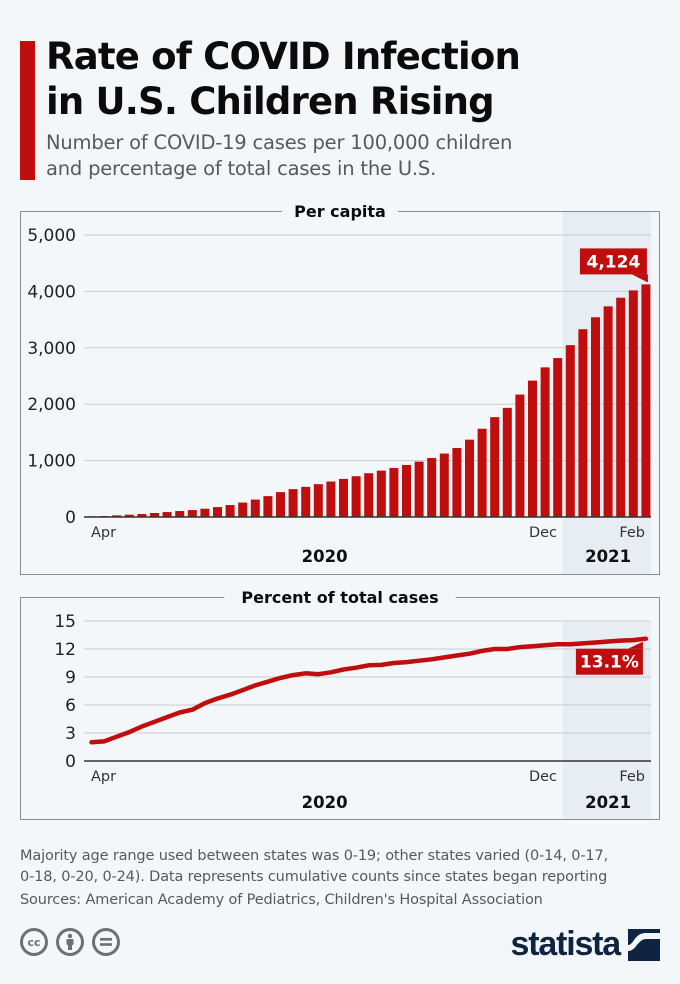  I want to click on y-tick-label: 15, so click(65, 622).